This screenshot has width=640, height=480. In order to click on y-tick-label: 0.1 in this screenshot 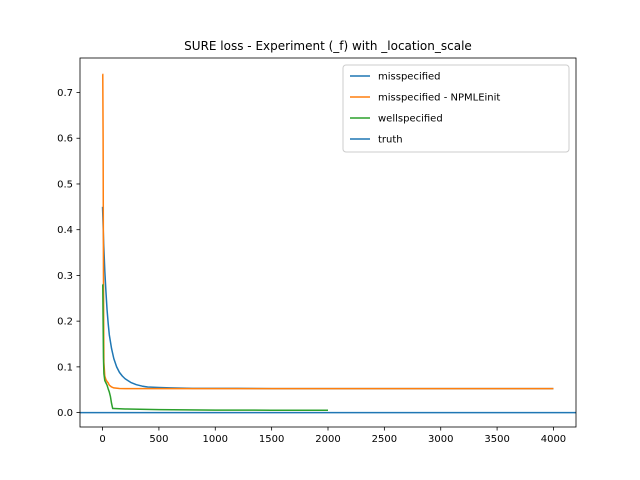, I will do `click(65, 367)`.